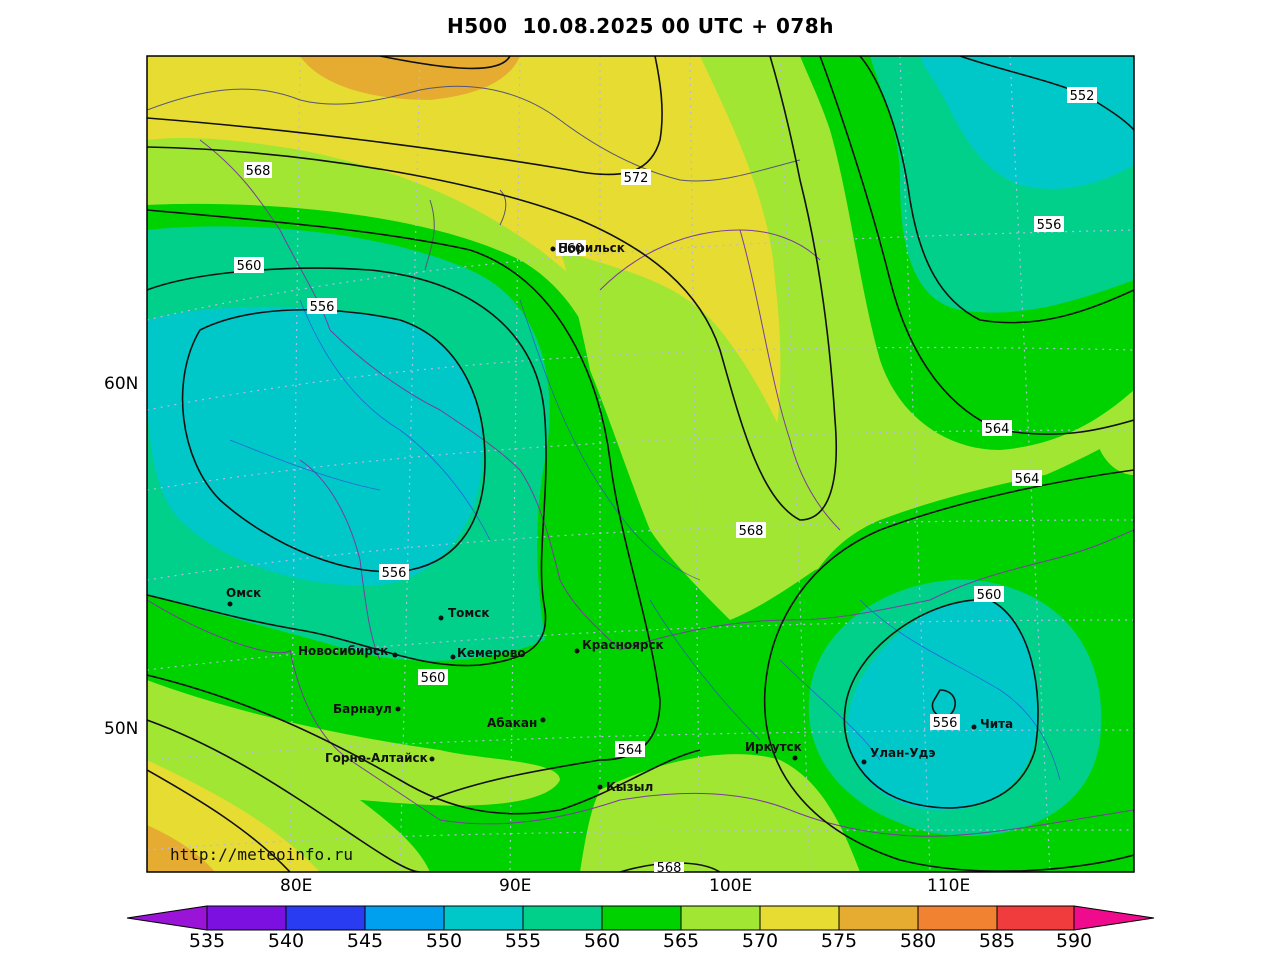 The image size is (1281, 963). I want to click on map-title: H500 10.08.2025 00 UTC + 078h, so click(640, 26).